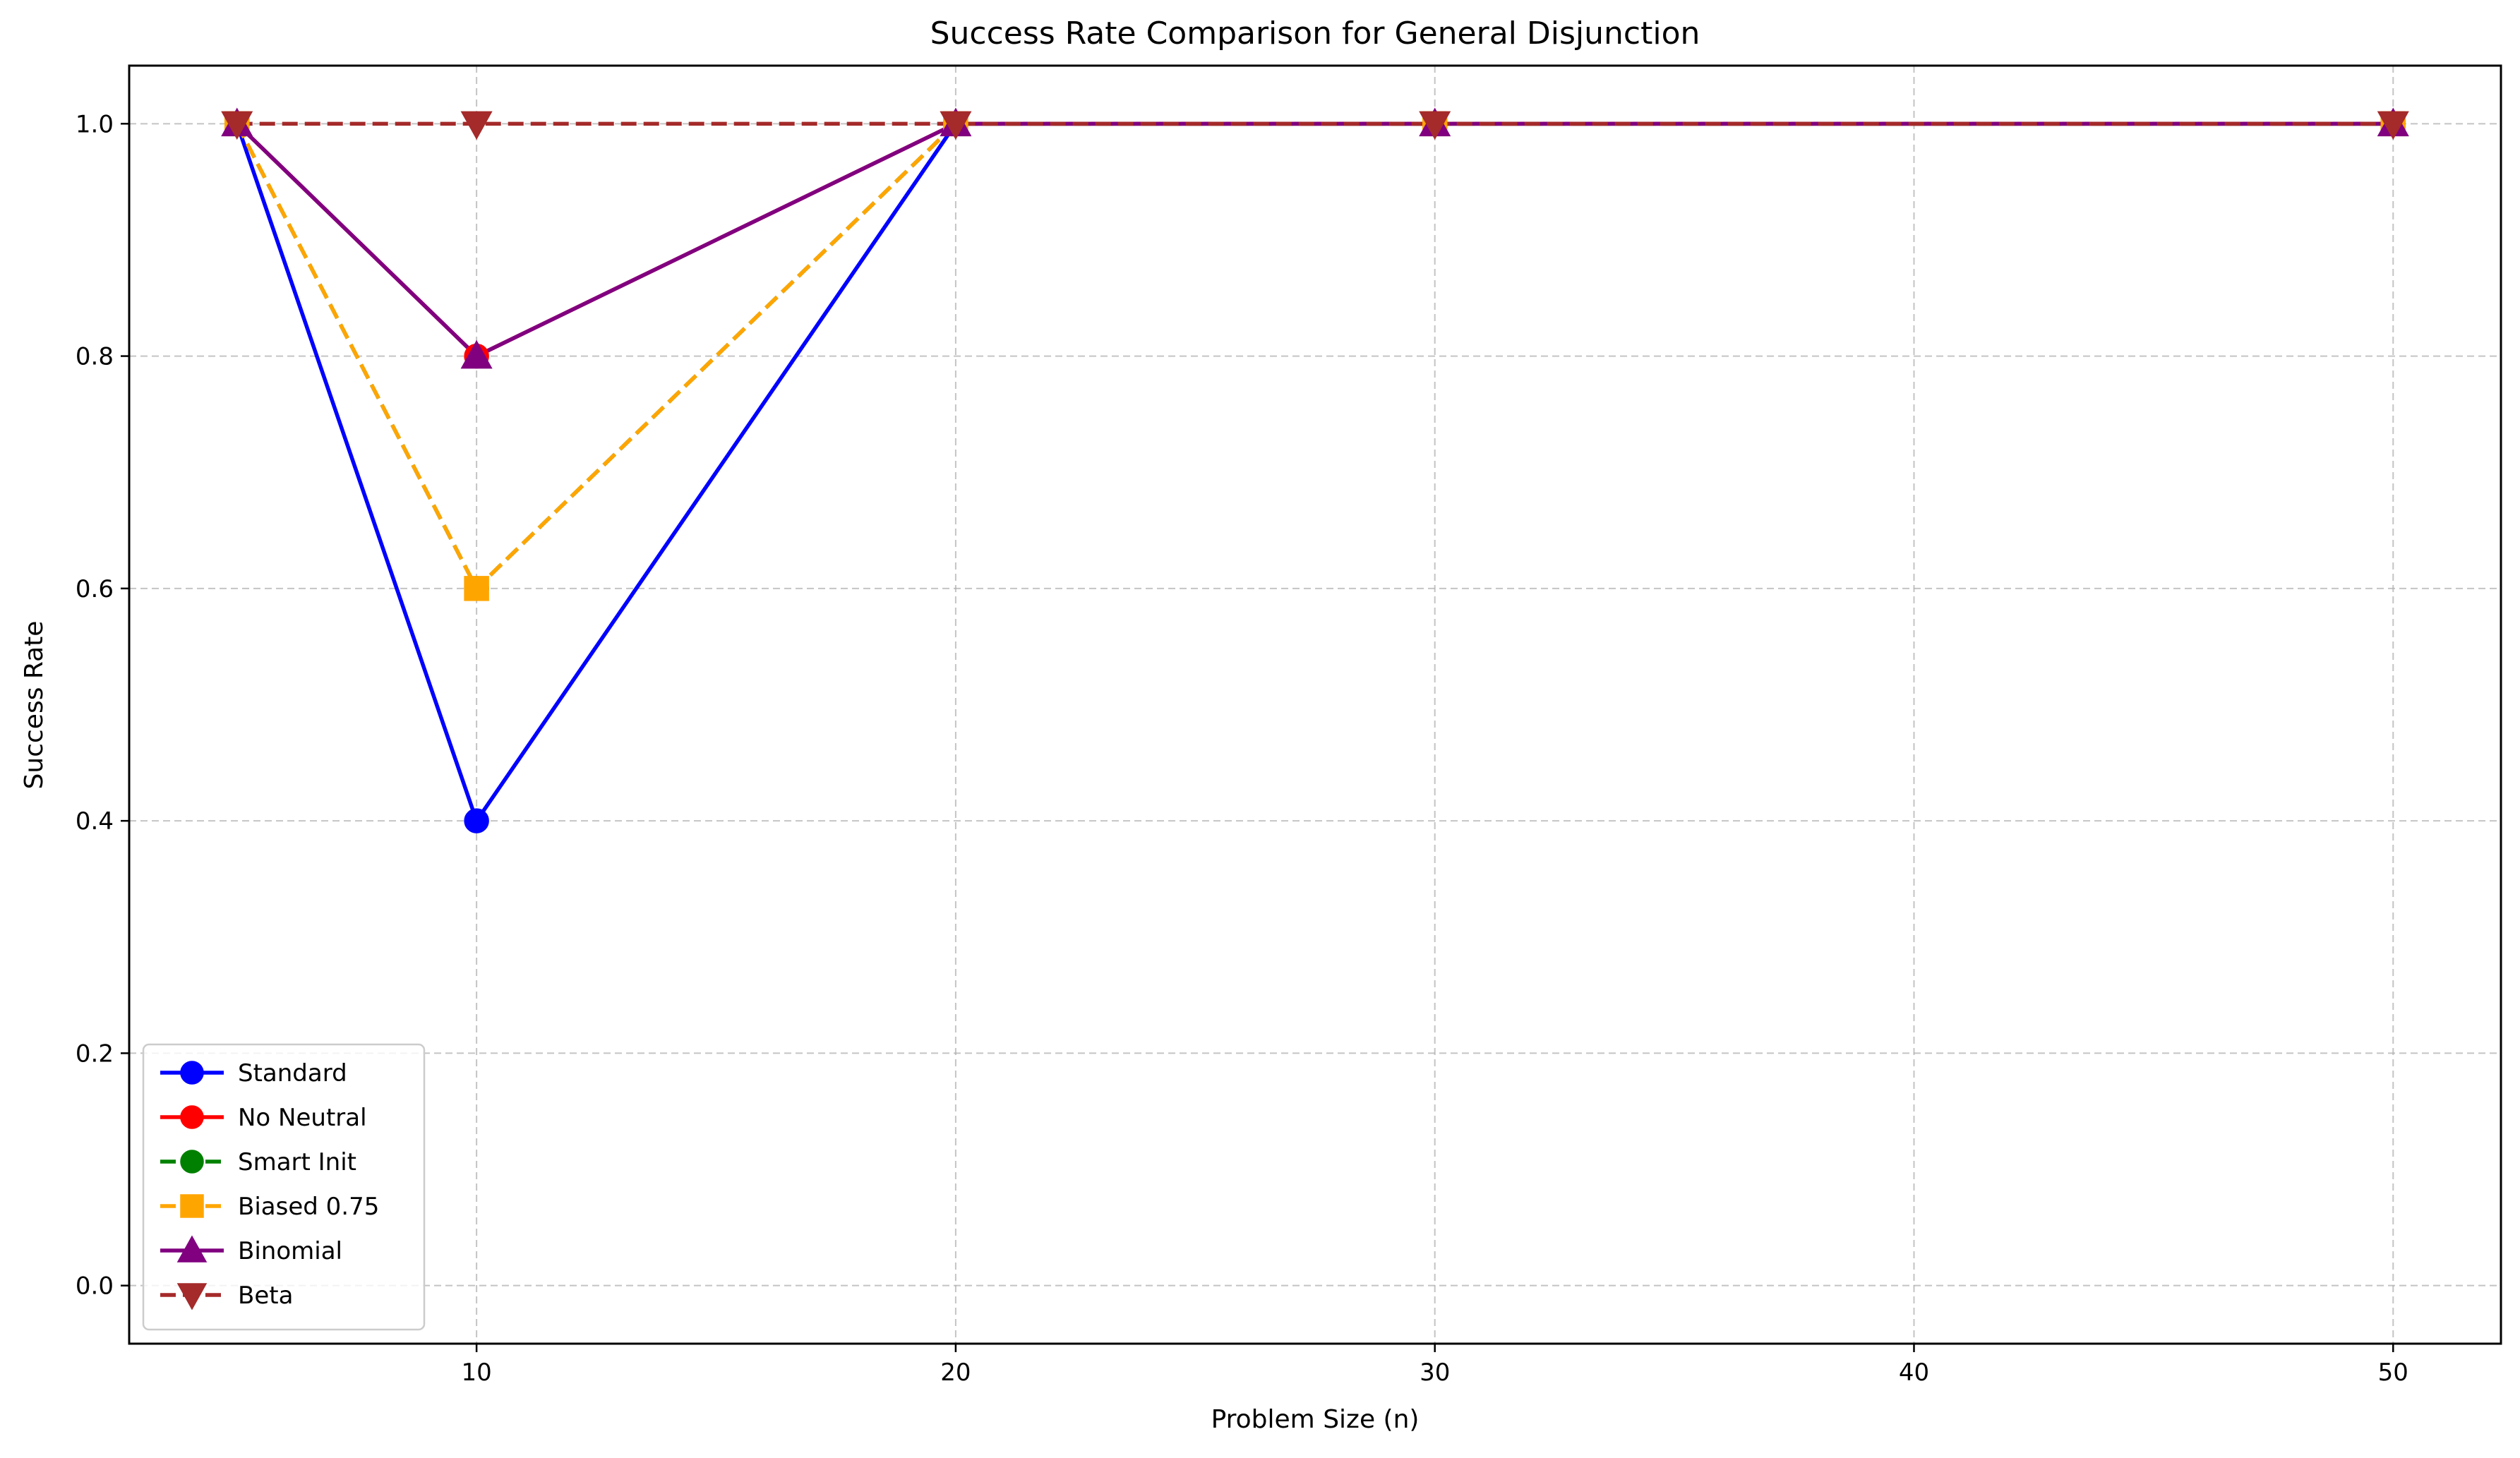 This screenshot has width=2520, height=1458. I want to click on y-tick-label: 0.4, so click(95, 822).